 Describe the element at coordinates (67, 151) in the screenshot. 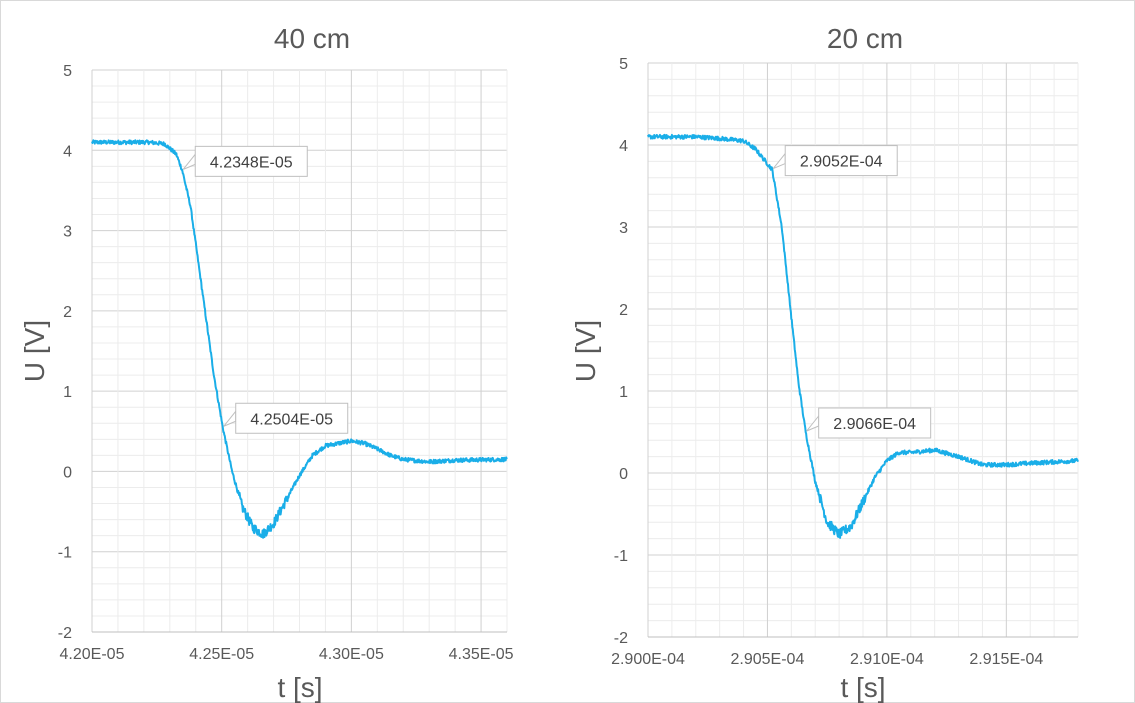

I see `chart-40cm-y-tick-label: 4` at that location.